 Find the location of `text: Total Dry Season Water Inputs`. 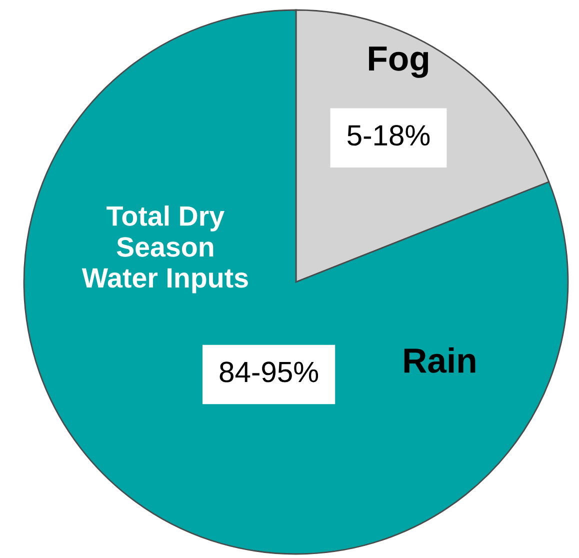

text: Total Dry Season Water Inputs is located at coordinates (165, 249).